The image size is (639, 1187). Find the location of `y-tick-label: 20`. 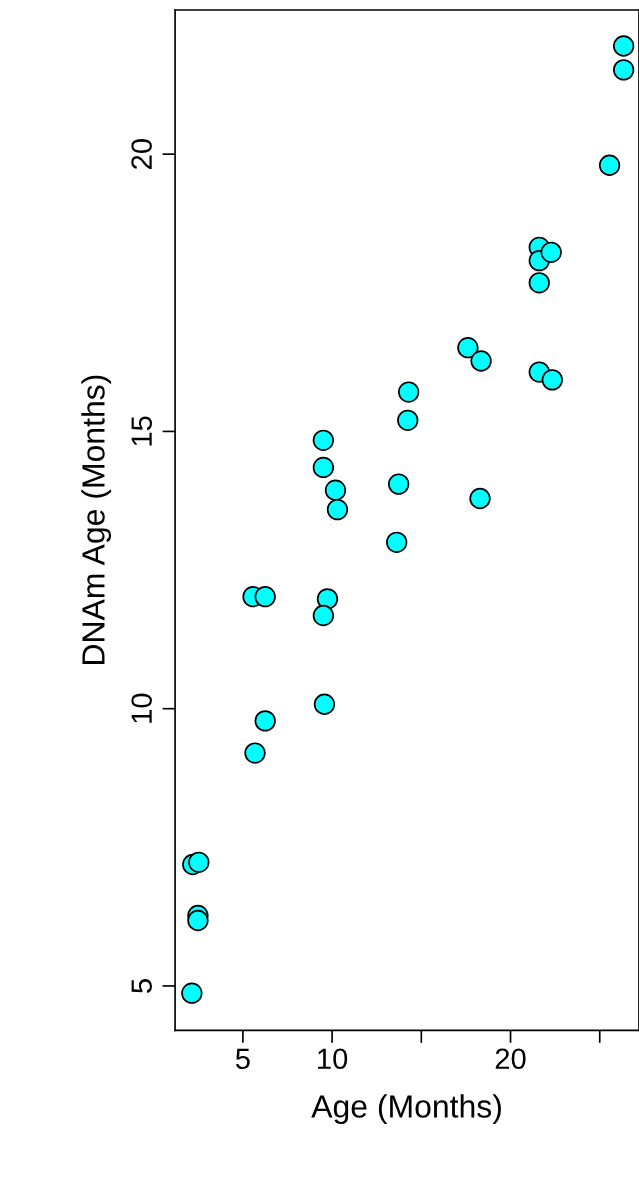

y-tick-label: 20 is located at coordinates (141, 154).